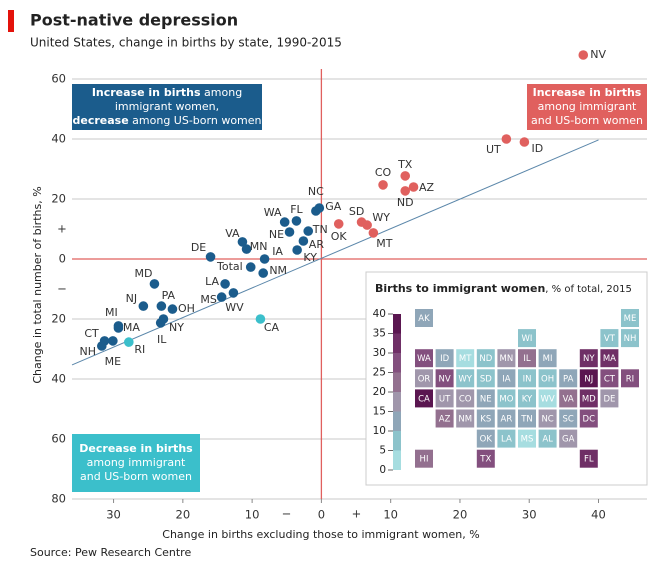 This screenshot has width=663, height=565. Describe the element at coordinates (58, 199) in the screenshot. I see `y-tick-label: 20` at that location.